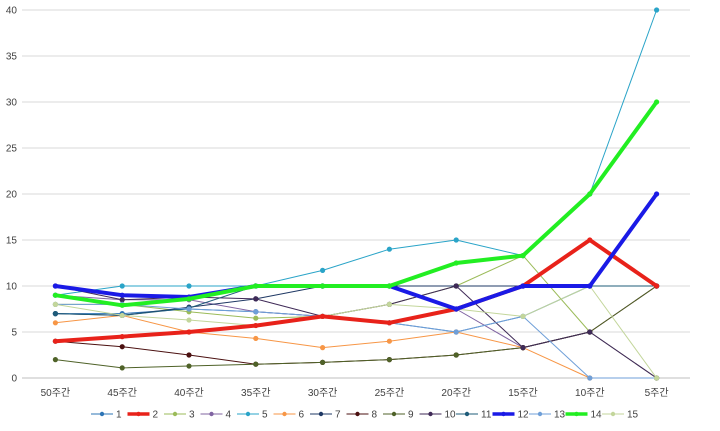 Image resolution: width=720 pixels, height=431 pixels. What do you see at coordinates (12, 195) in the screenshot?
I see `y-tick-label: 20` at bounding box center [12, 195].